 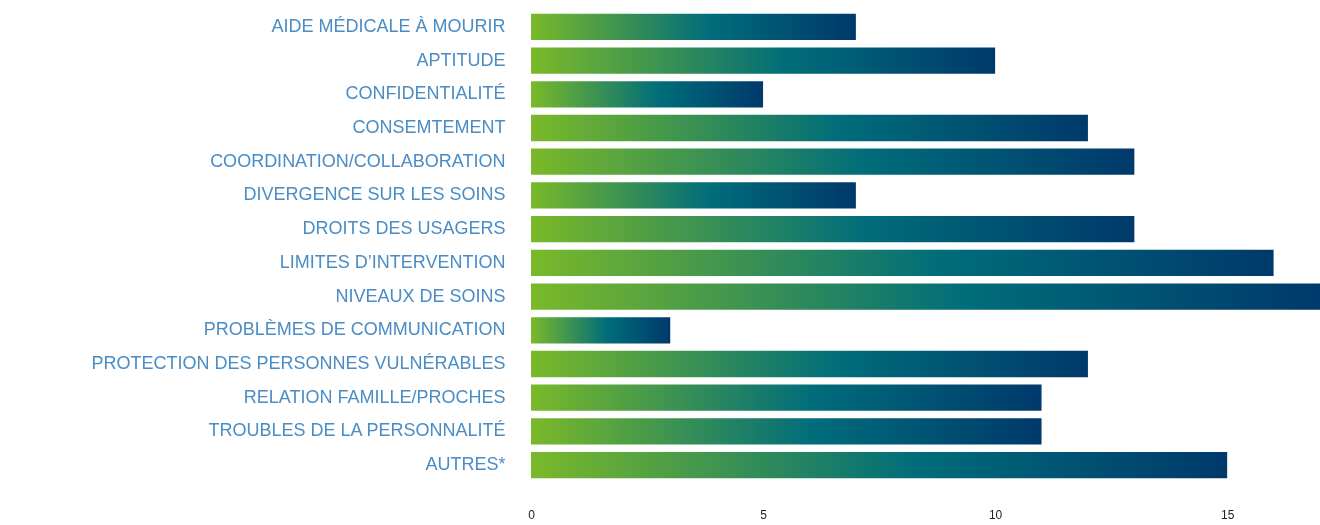 I want to click on y-tick-label: APTITUDE, so click(x=461, y=59).